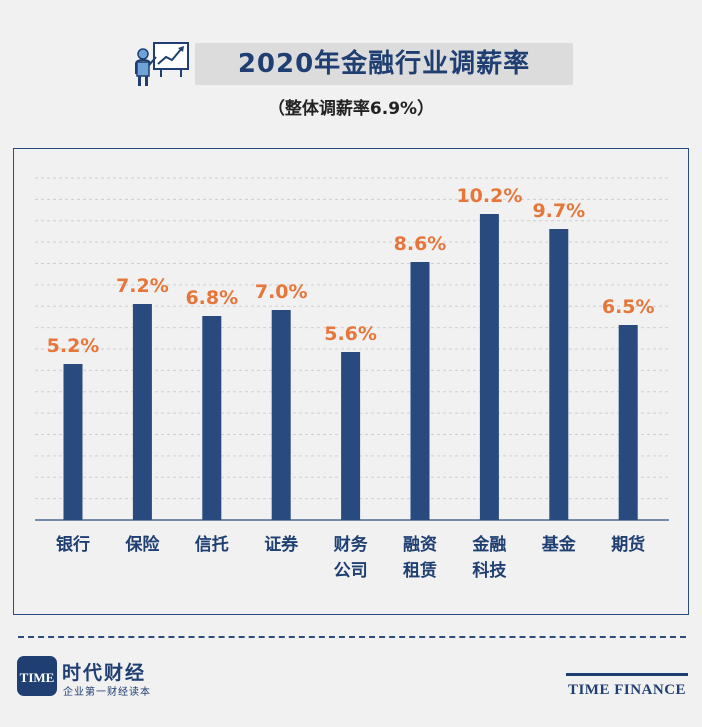 The height and width of the screenshot is (727, 702). What do you see at coordinates (212, 544) in the screenshot?
I see `category-label: 信托` at bounding box center [212, 544].